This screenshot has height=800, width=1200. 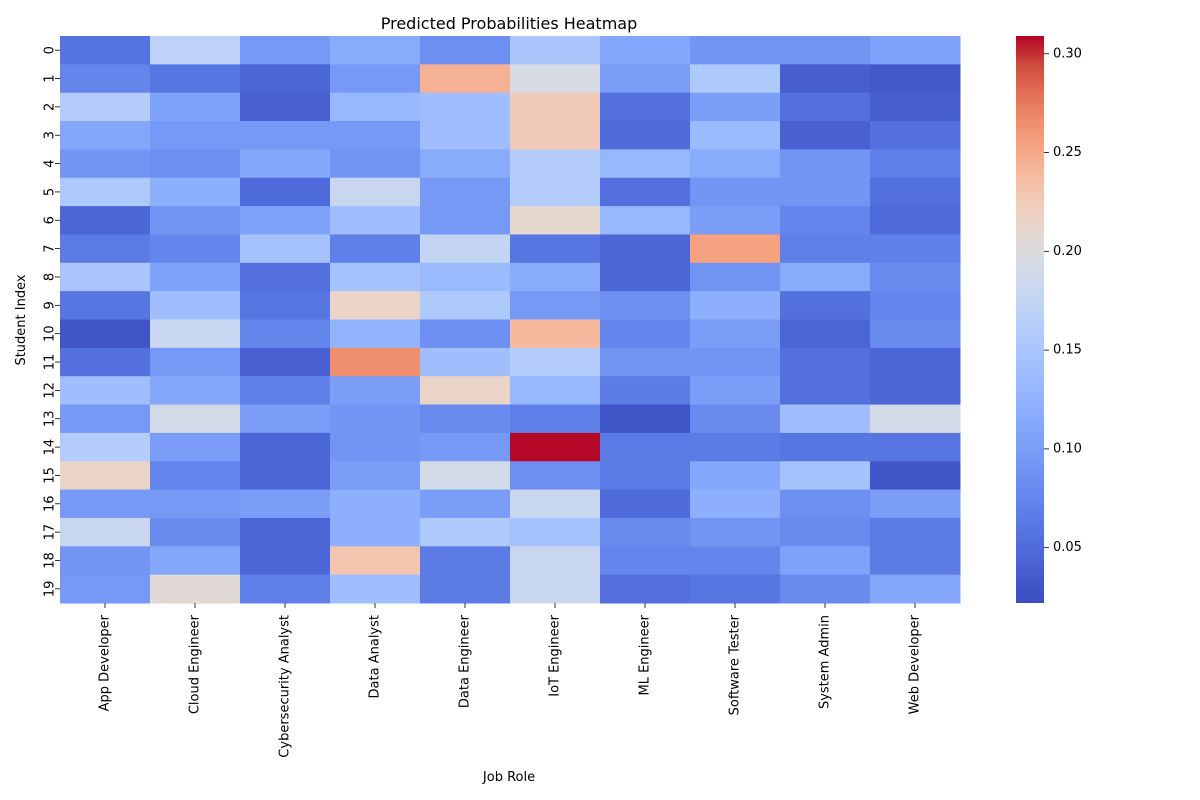 I want to click on y-tick-label: 15, so click(x=50, y=475).